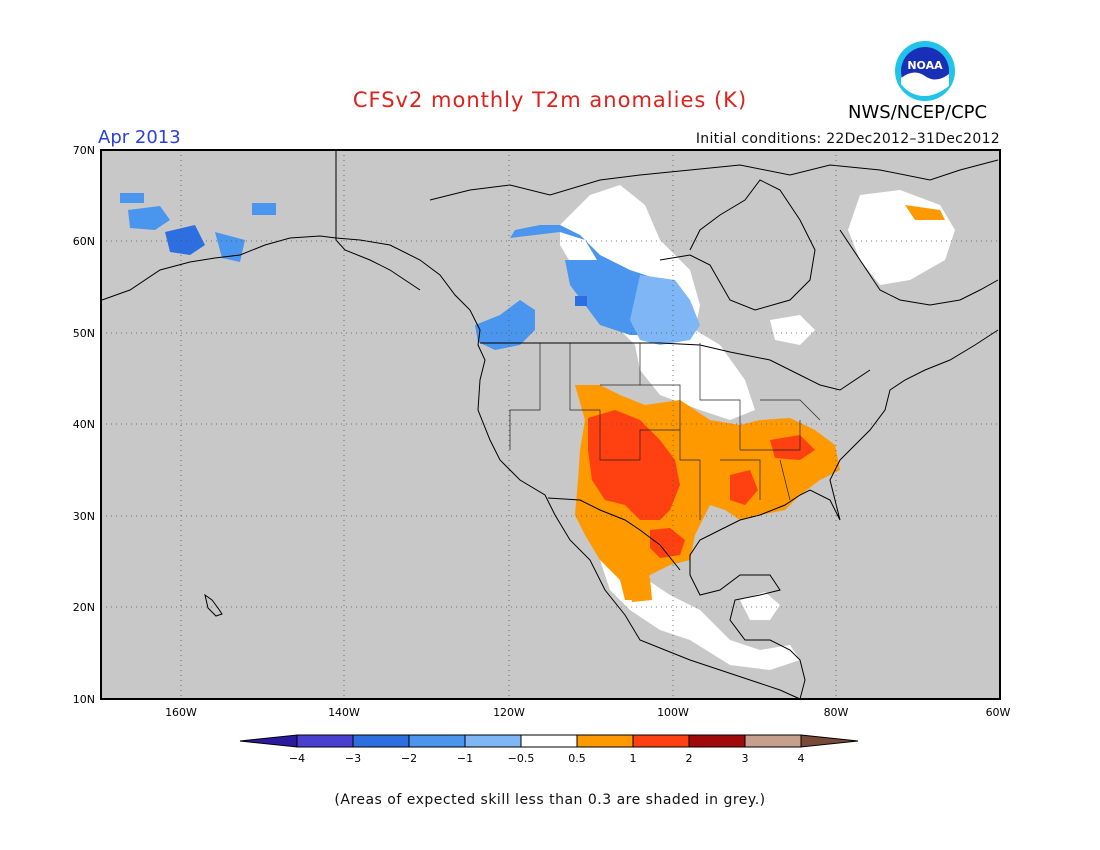 The image size is (1100, 850). Describe the element at coordinates (745, 758) in the screenshot. I see `legend-tick-9: 3` at that location.